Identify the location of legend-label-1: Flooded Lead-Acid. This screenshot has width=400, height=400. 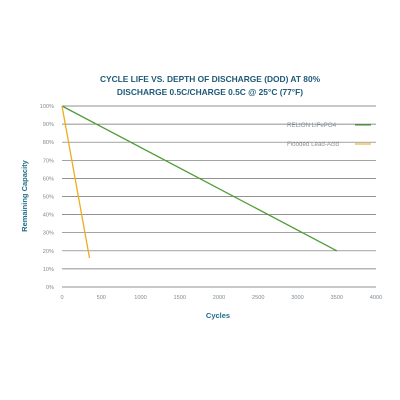
(313, 144).